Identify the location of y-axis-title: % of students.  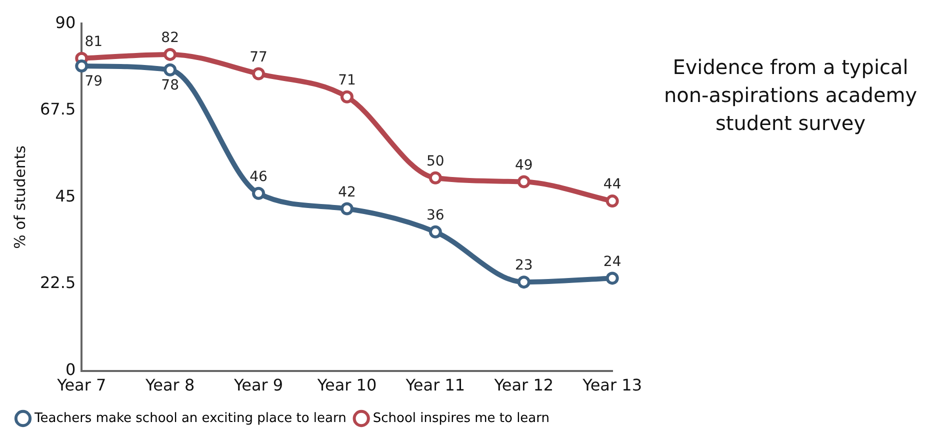
(19, 197).